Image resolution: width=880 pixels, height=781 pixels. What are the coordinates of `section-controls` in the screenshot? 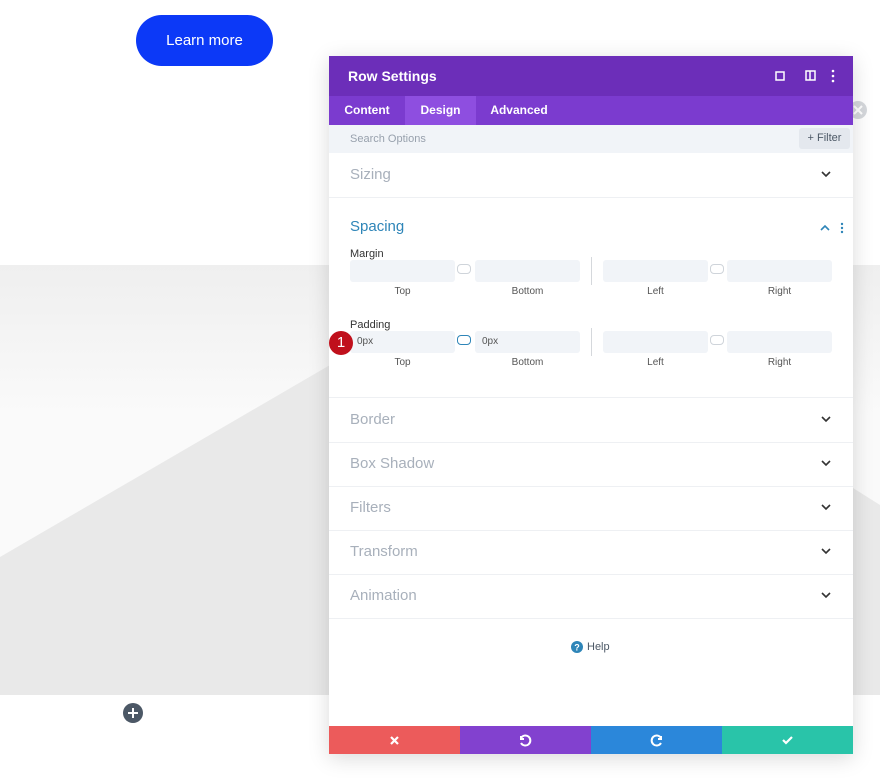 It's located at (832, 228).